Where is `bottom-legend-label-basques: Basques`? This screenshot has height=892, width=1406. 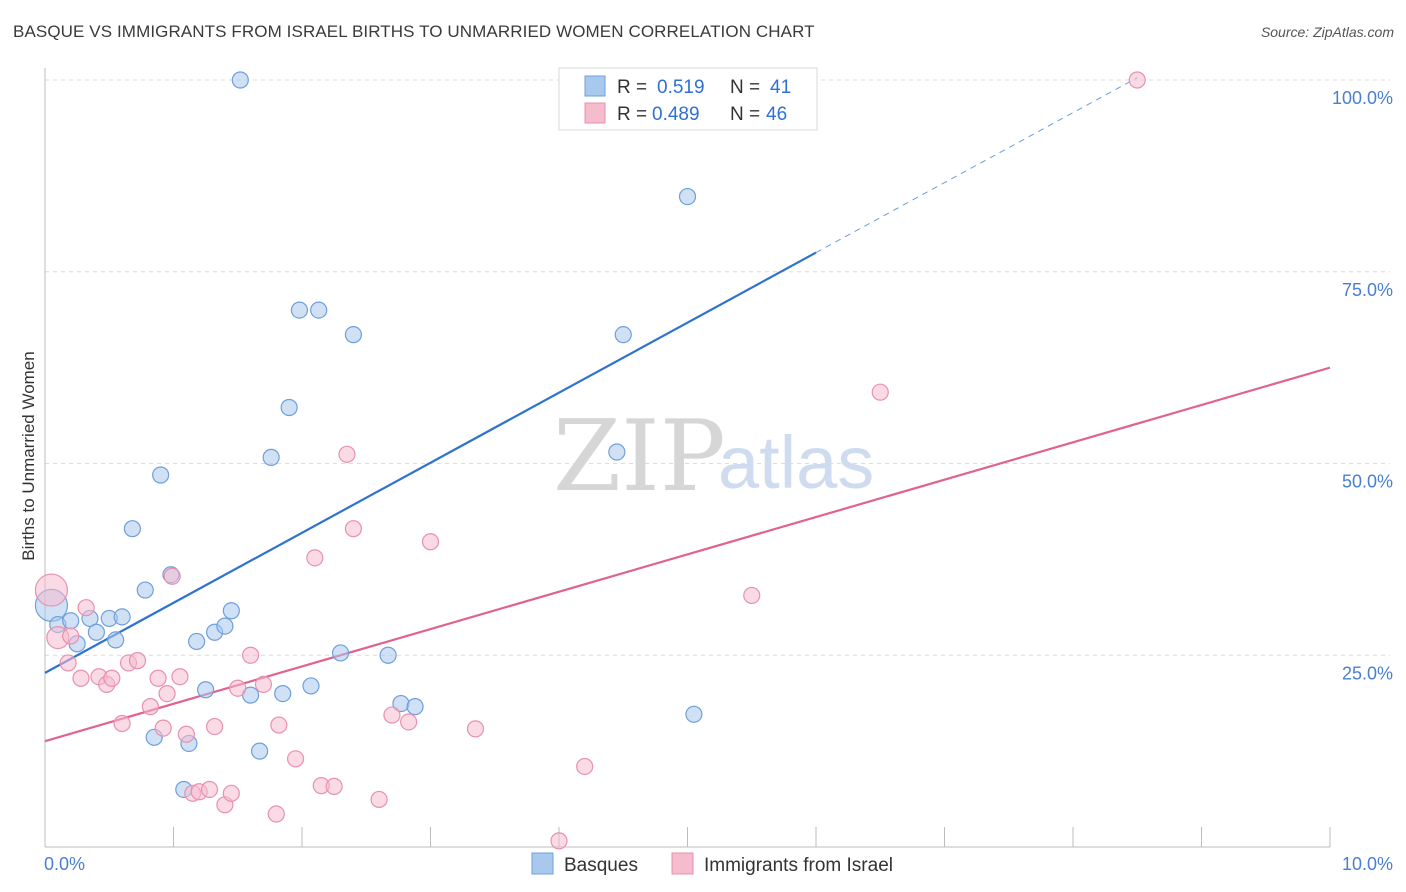
bottom-legend-label-basques: Basques is located at coordinates (601, 865).